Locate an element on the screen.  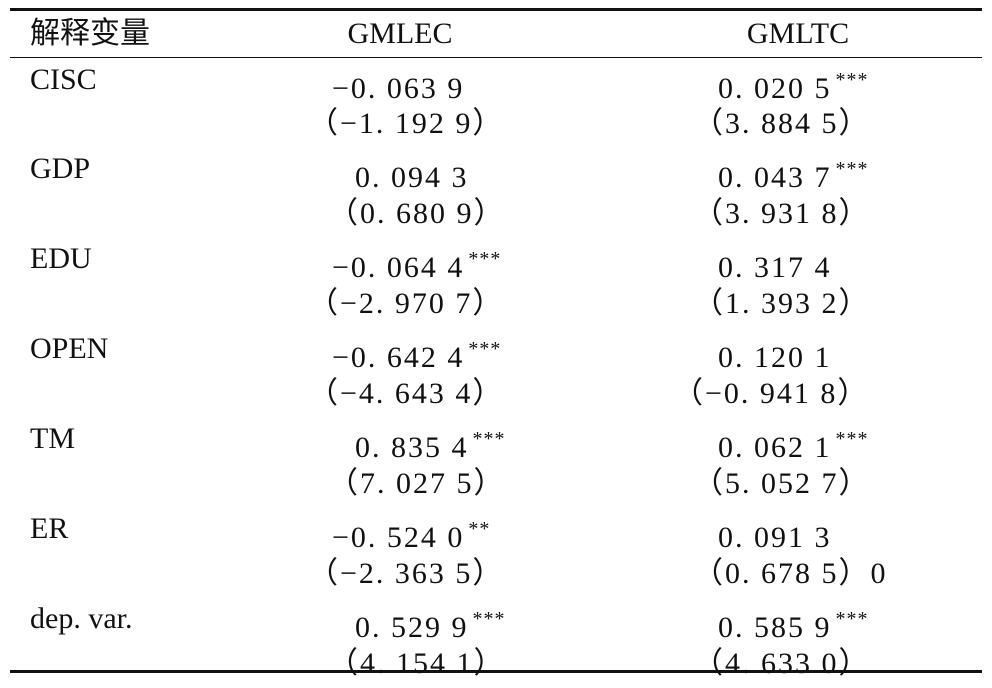
row-variable: EDU is located at coordinates (61, 258).